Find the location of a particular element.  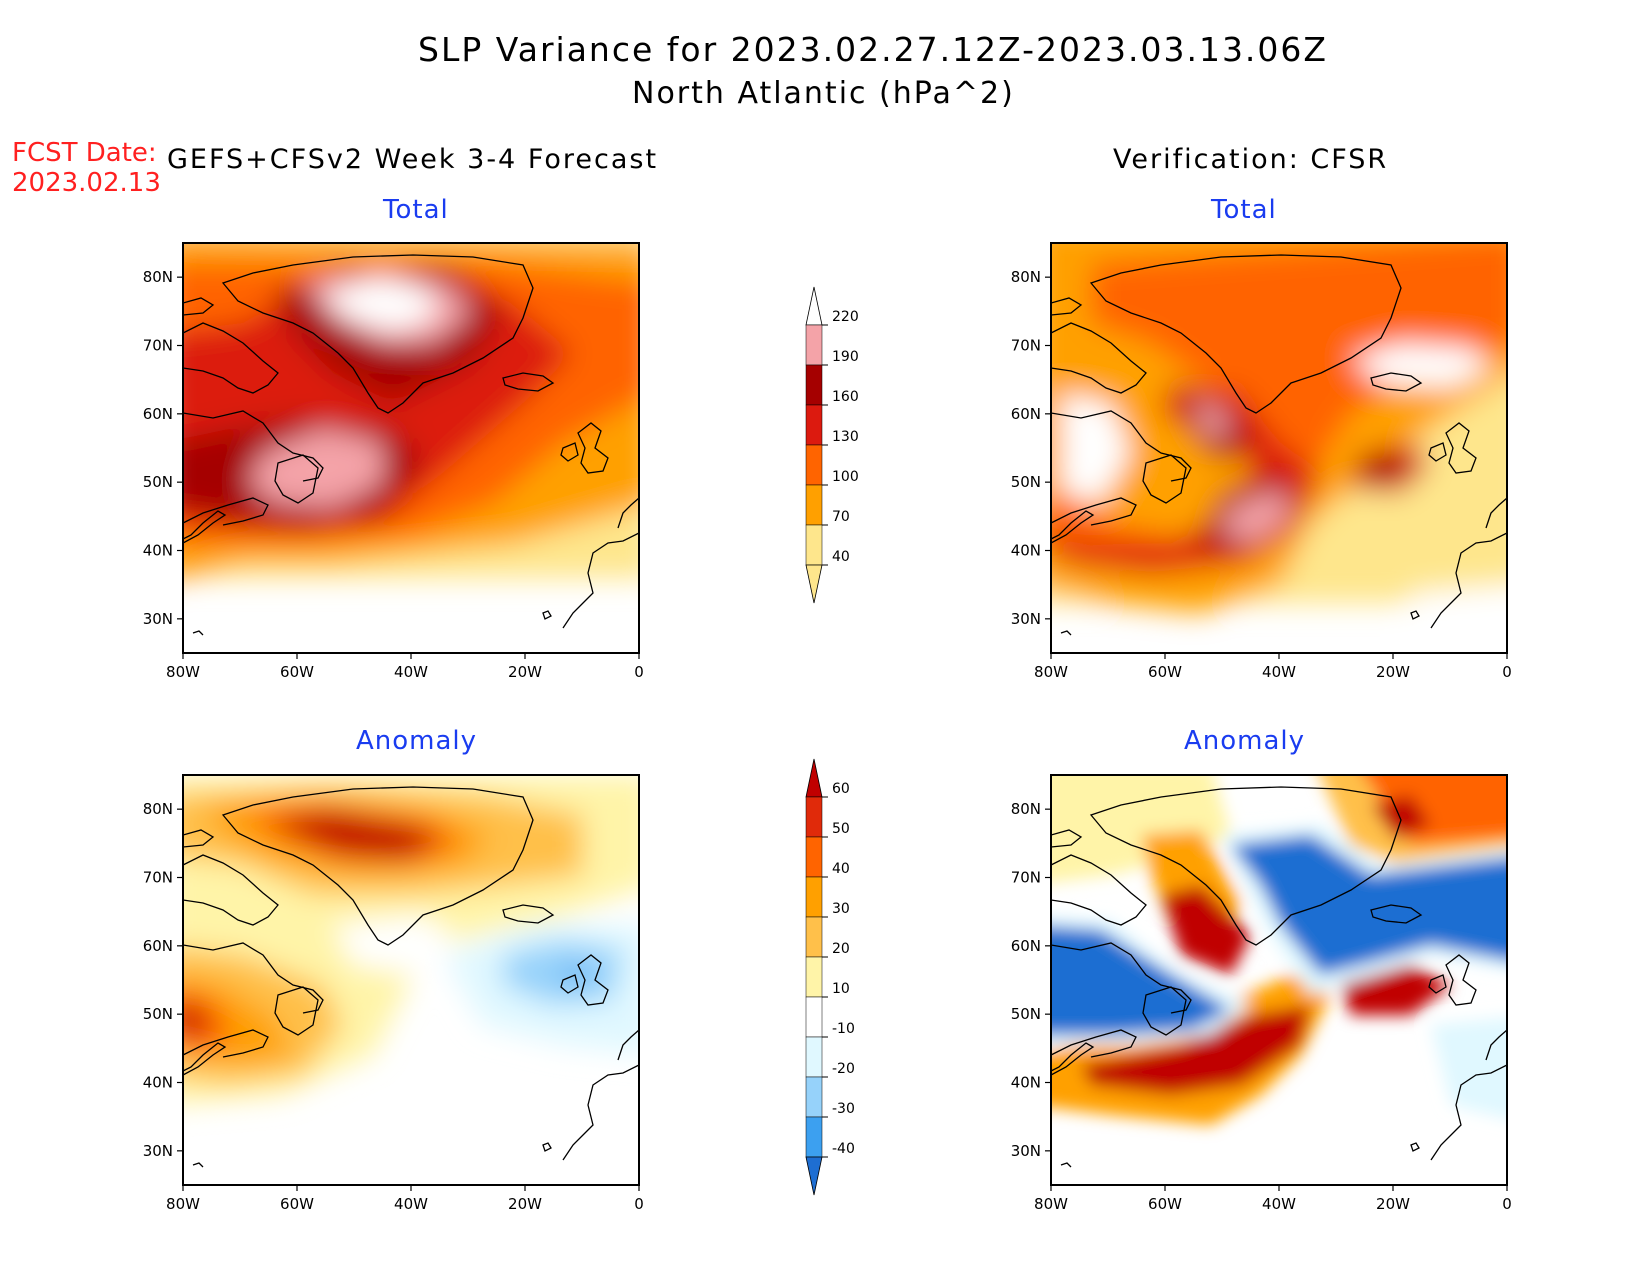

colorbar-label: 220 is located at coordinates (845, 317).